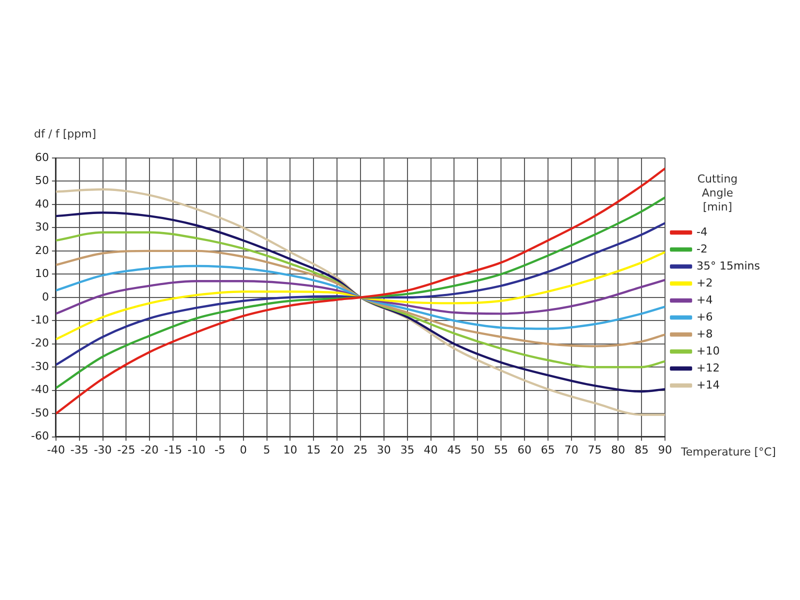 Image resolution: width=800 pixels, height=600 pixels. I want to click on y-tick-label: 10, so click(41, 273).